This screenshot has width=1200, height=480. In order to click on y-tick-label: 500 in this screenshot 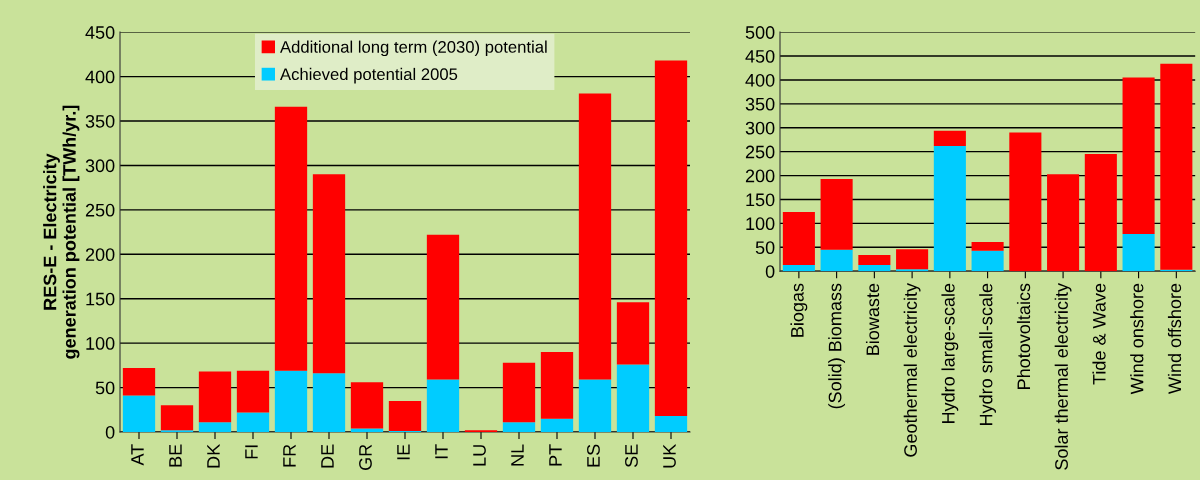, I will do `click(760, 32)`.